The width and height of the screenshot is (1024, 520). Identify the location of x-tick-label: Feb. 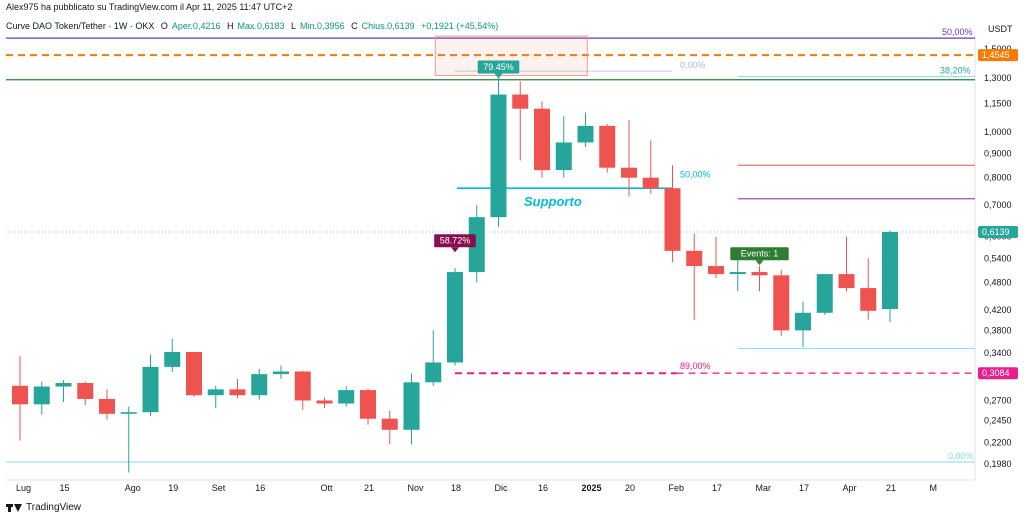
(677, 488).